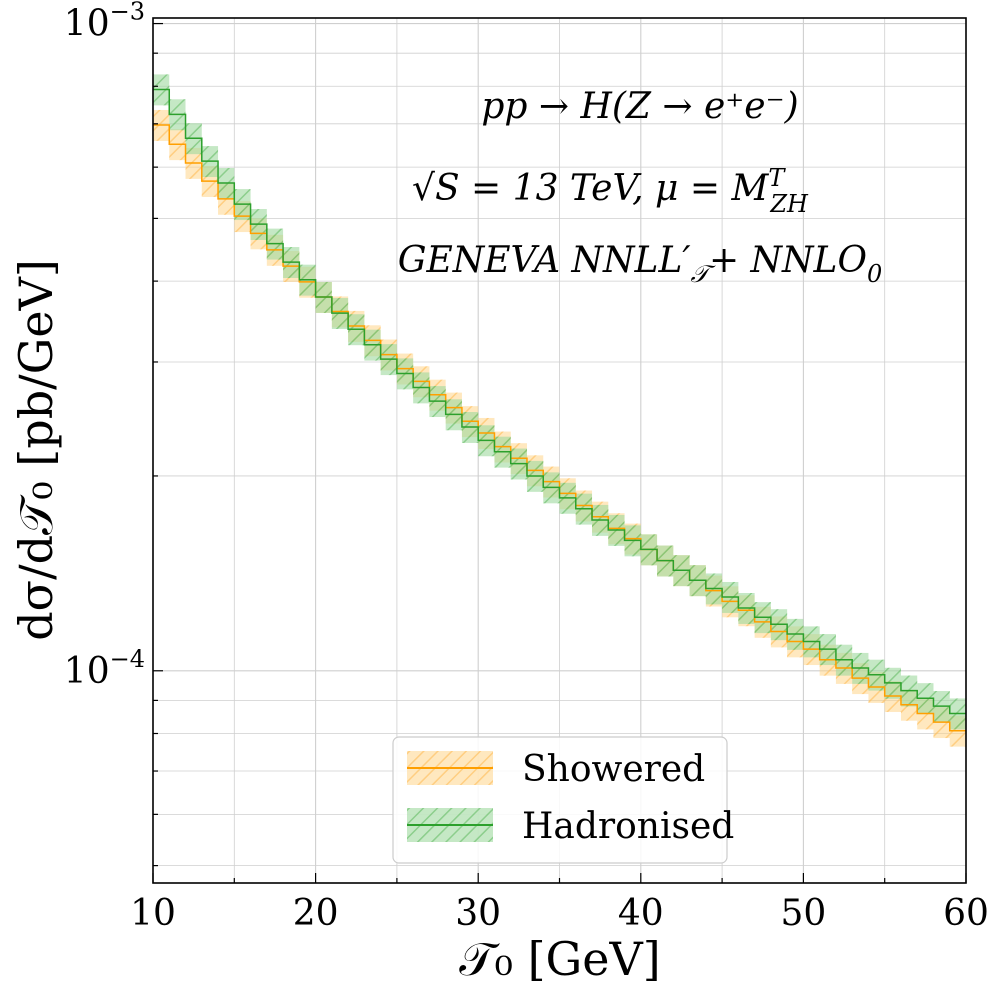  What do you see at coordinates (127, 13) in the screenshot?
I see `y-tick-label-exp: −3` at bounding box center [127, 13].